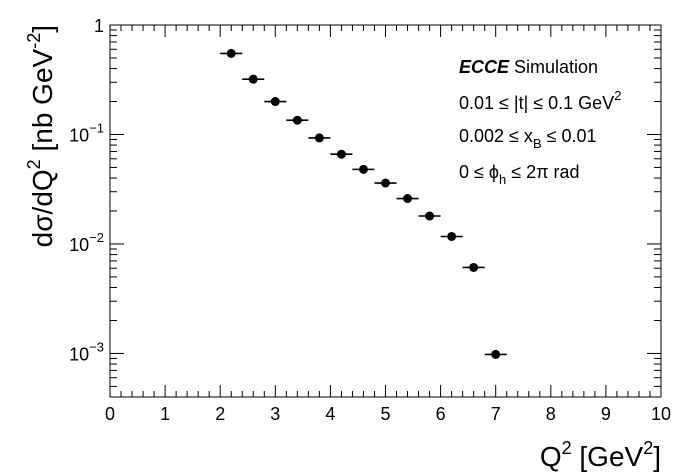 This screenshot has width=698, height=476. I want to click on x-tick-label: 10, so click(661, 414).